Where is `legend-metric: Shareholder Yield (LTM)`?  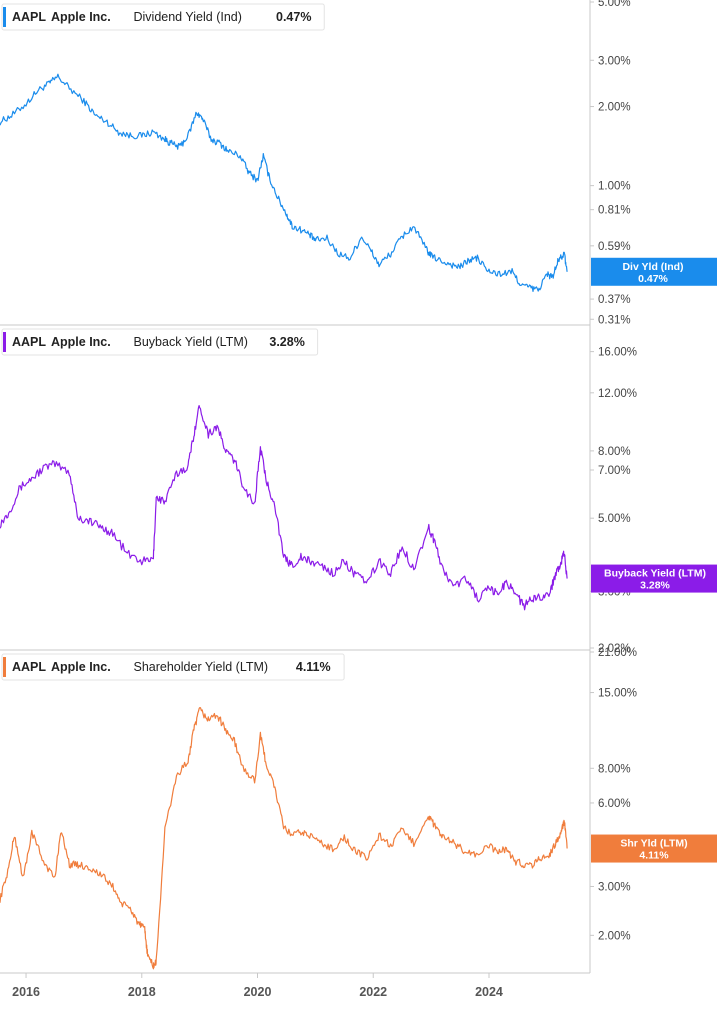 legend-metric: Shareholder Yield (LTM) is located at coordinates (201, 667).